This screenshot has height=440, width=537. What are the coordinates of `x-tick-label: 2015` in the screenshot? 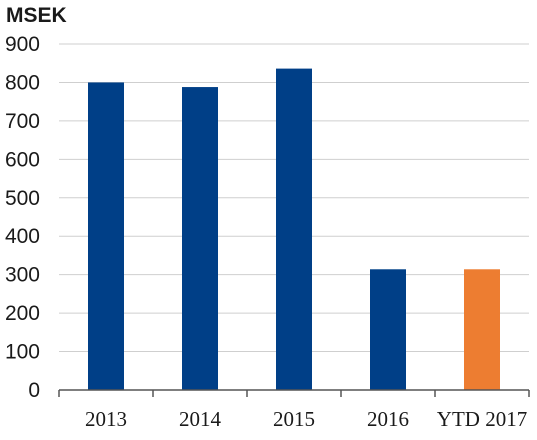 It's located at (294, 419).